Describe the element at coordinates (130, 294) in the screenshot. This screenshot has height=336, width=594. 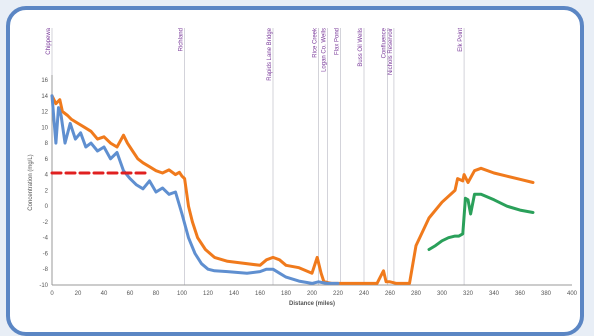
I see `x-tick-label: 60` at that location.